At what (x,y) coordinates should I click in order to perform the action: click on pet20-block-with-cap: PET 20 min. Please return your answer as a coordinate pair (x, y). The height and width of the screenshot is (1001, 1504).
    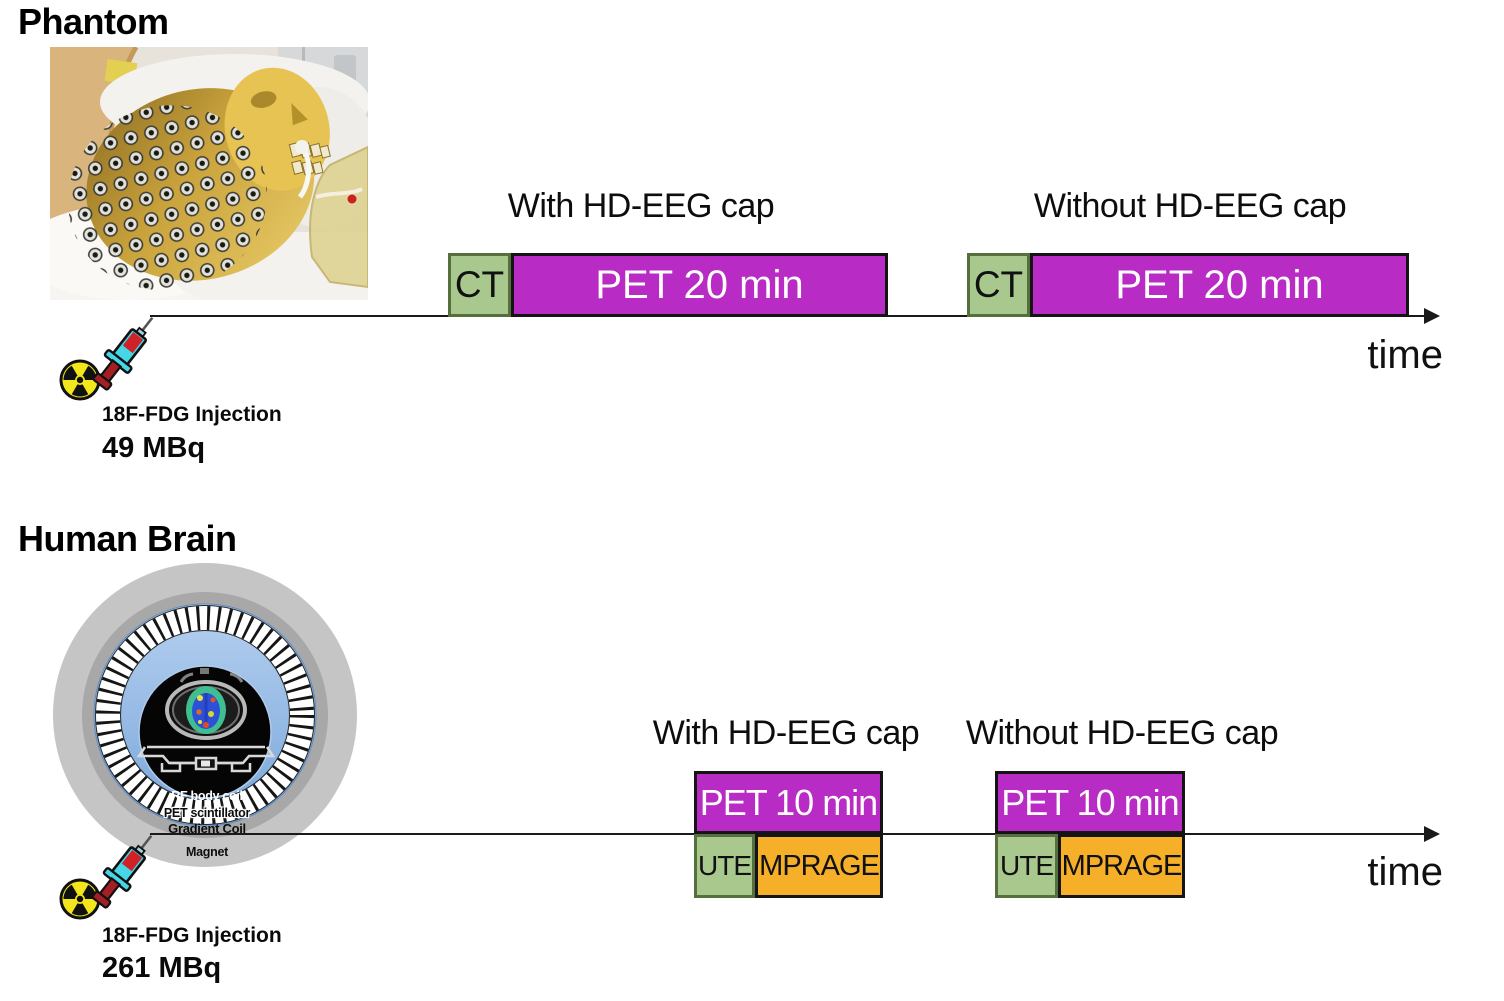
    Looking at the image, I should click on (699, 285).